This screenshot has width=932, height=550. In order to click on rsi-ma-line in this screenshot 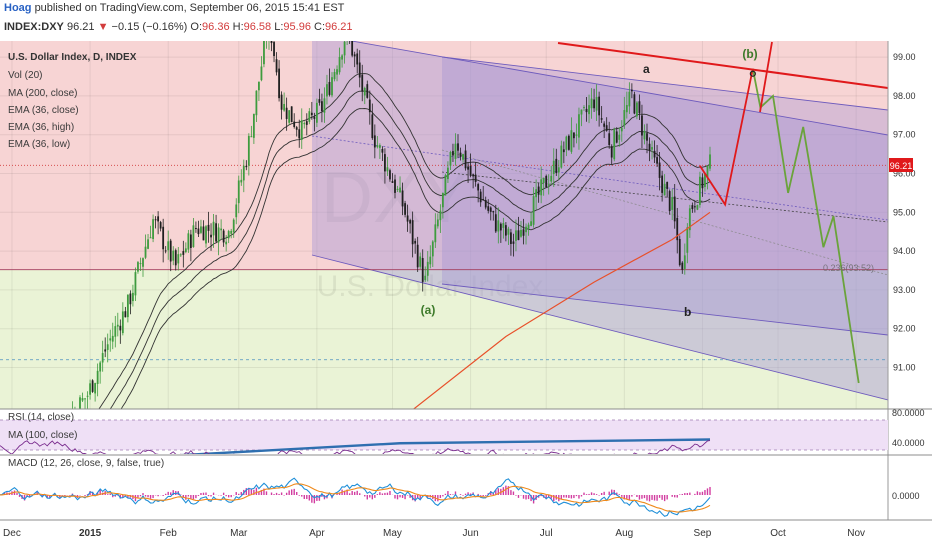, I will do `click(445, 446)`.